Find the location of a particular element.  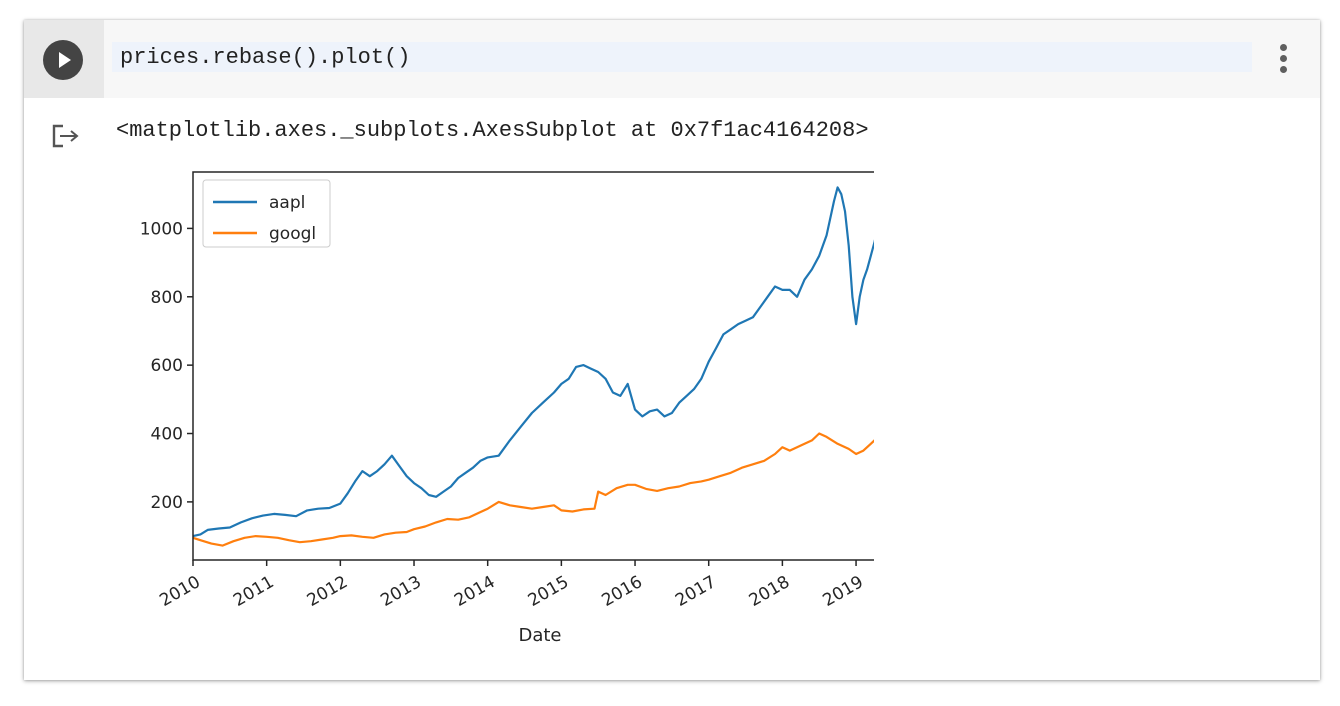

y-tick-label: 600 is located at coordinates (167, 366).